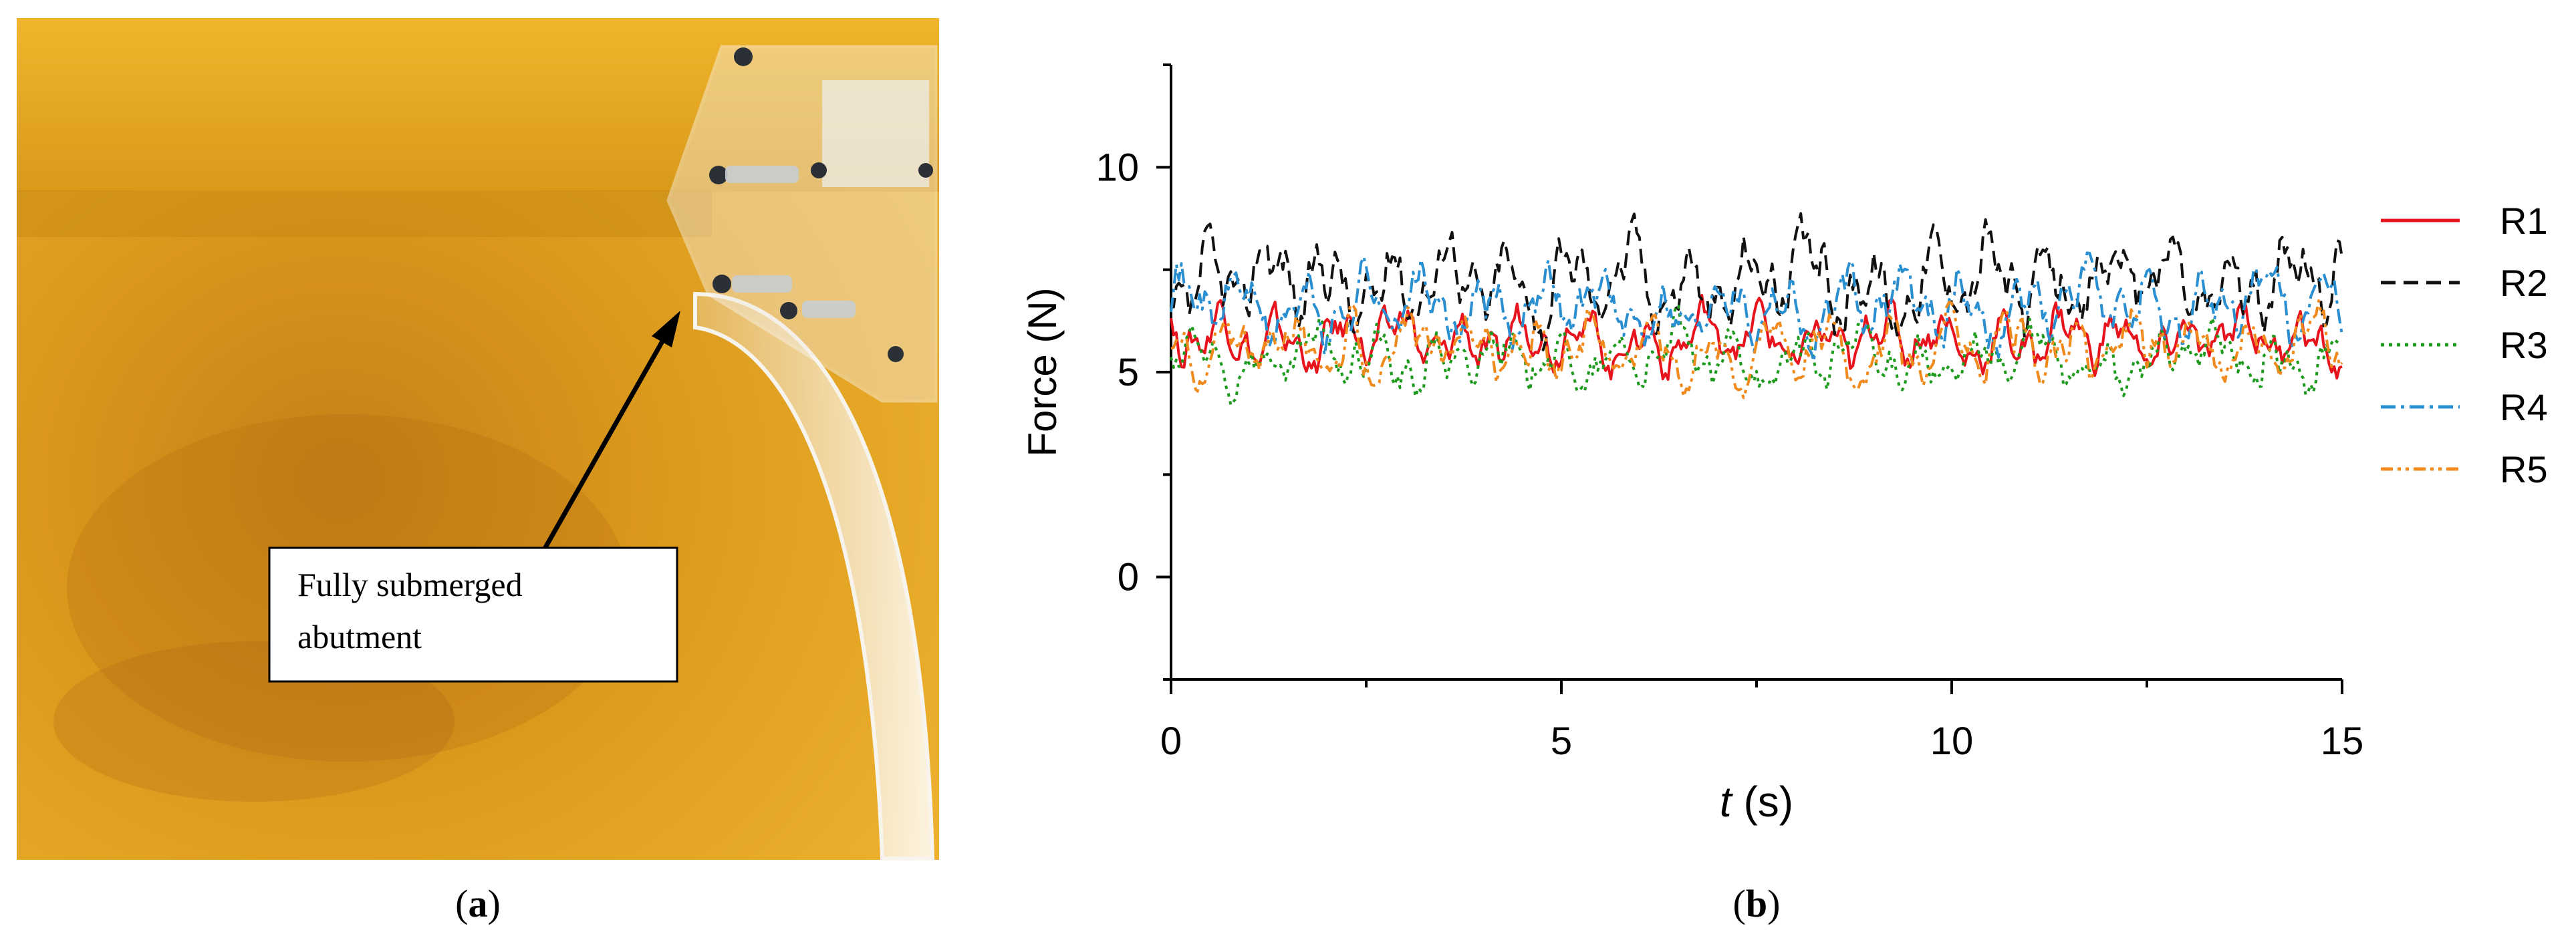  What do you see at coordinates (814, 575) in the screenshot?
I see `abutment-curve` at bounding box center [814, 575].